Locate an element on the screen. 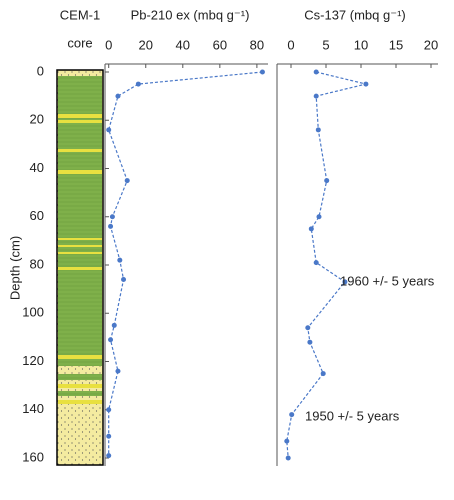  core-subtitle: core is located at coordinates (79, 42).